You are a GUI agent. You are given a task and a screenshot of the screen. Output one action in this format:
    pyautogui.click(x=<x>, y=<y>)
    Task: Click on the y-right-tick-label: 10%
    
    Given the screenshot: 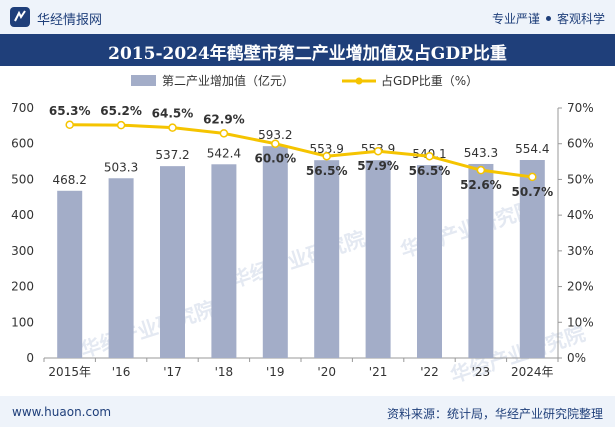 What is the action you would take?
    pyautogui.click(x=580, y=322)
    